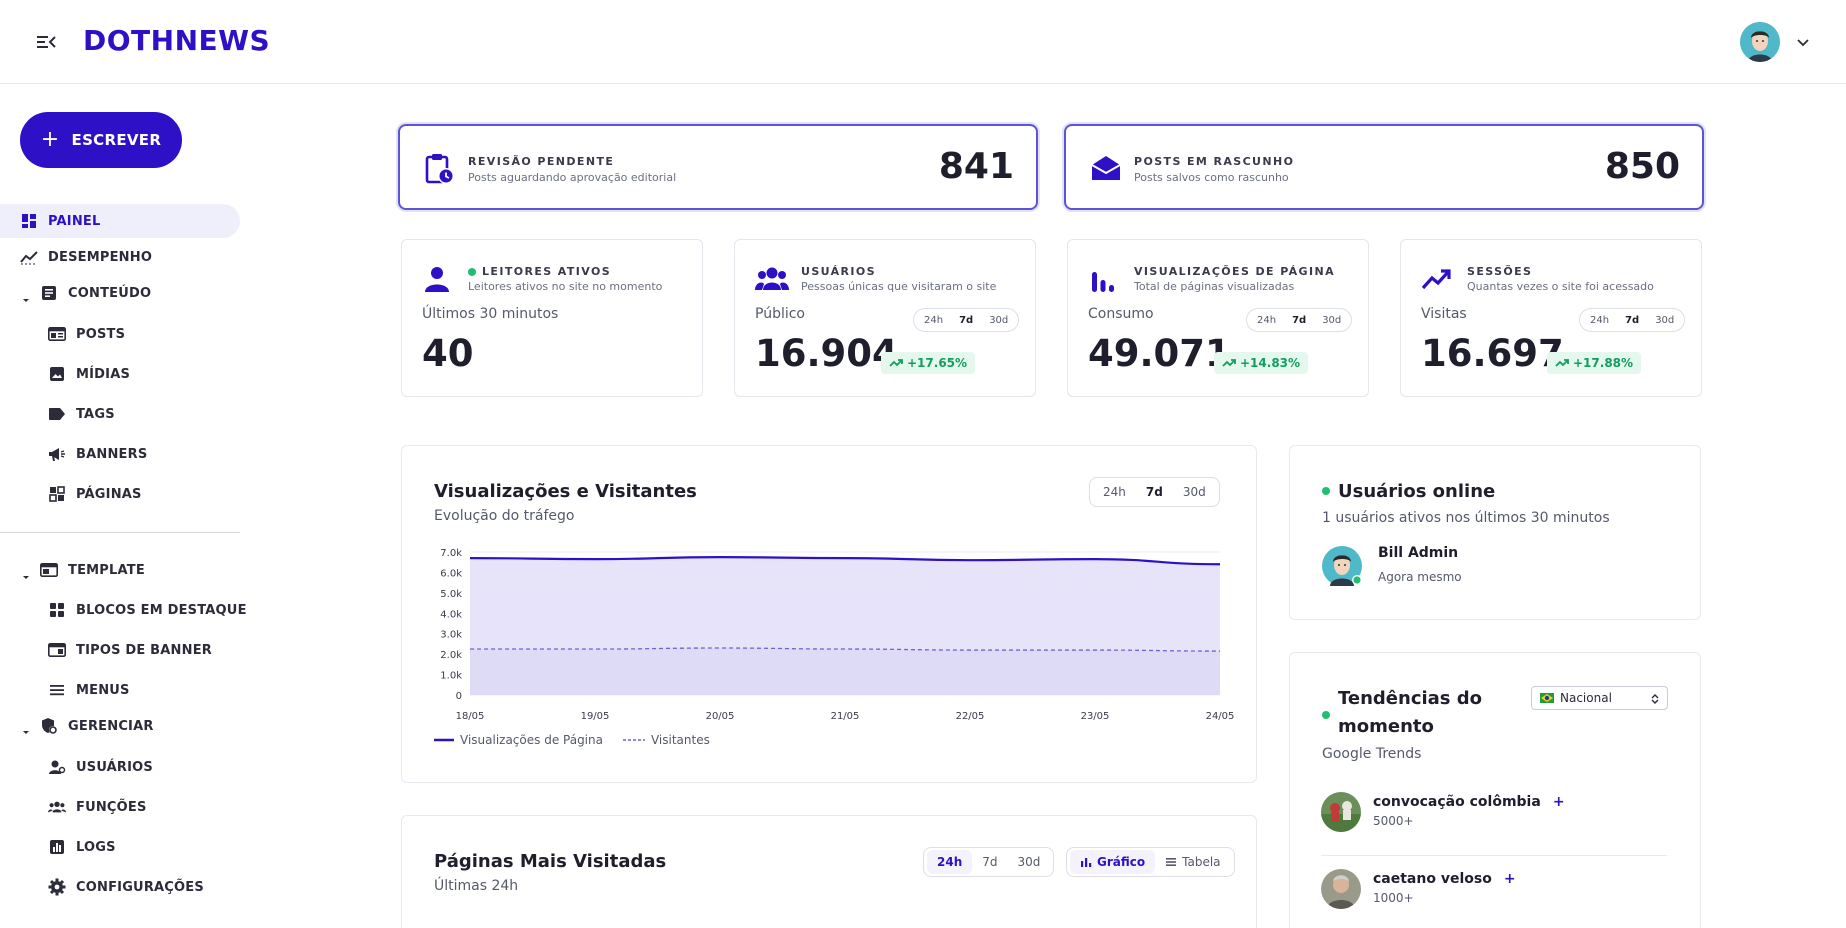 This screenshot has height=928, width=1846. I want to click on trend-icon, so click(29, 257).